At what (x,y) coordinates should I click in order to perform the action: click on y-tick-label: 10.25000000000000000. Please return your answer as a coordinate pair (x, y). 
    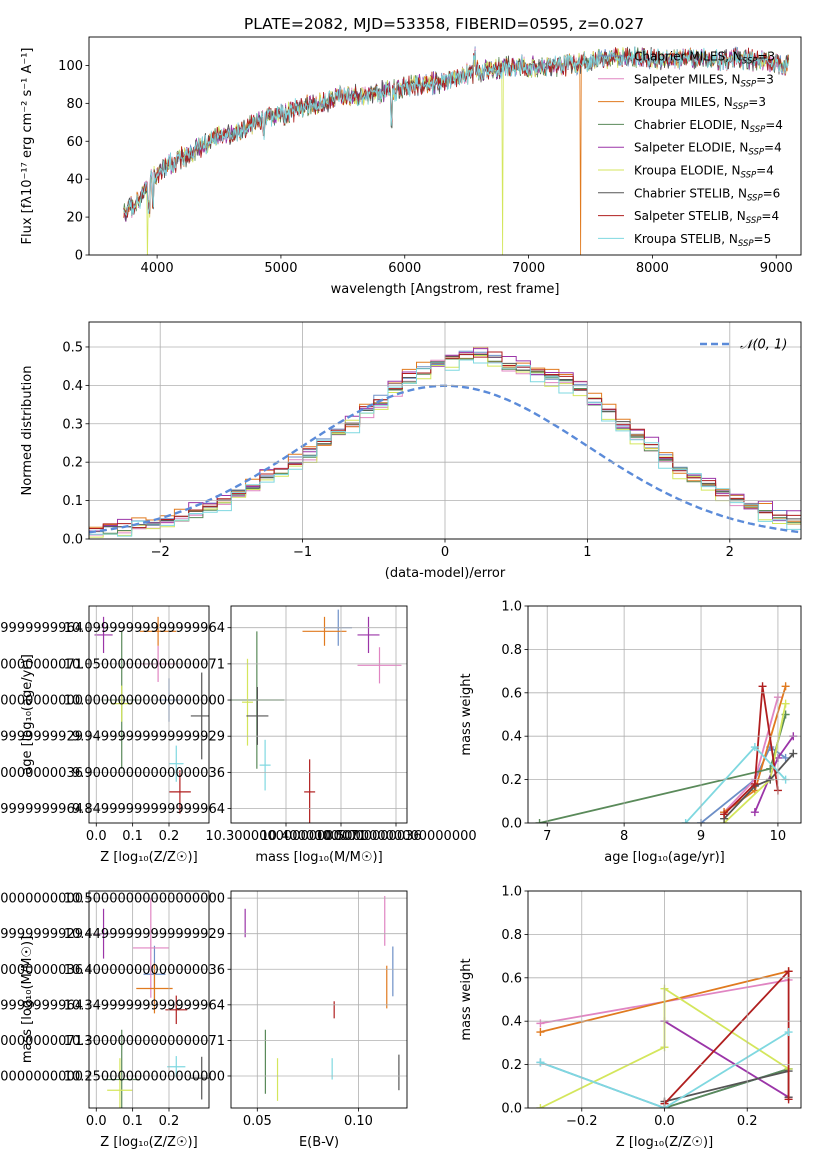
    Looking at the image, I should click on (41, 1076).